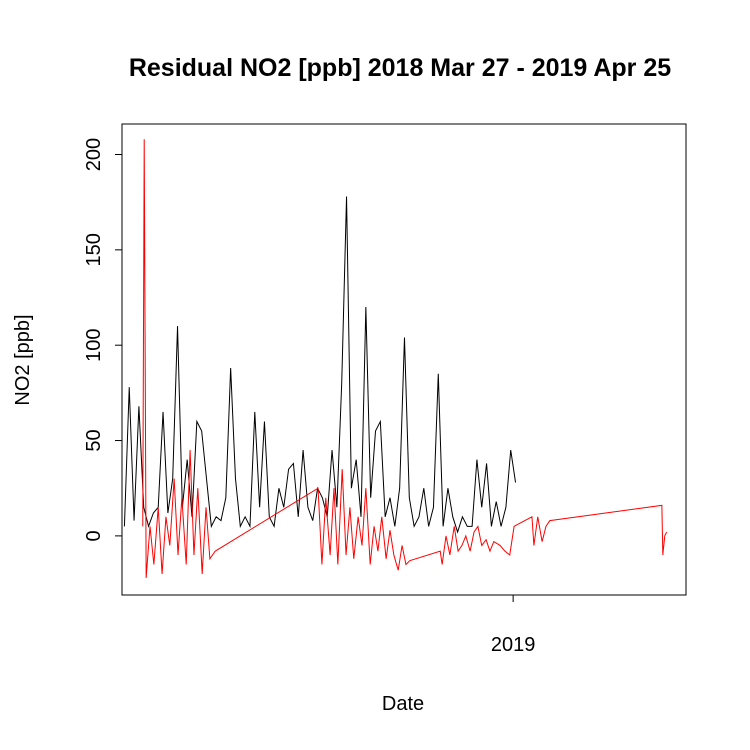  Describe the element at coordinates (94, 535) in the screenshot. I see `y-tick-label: 0` at that location.